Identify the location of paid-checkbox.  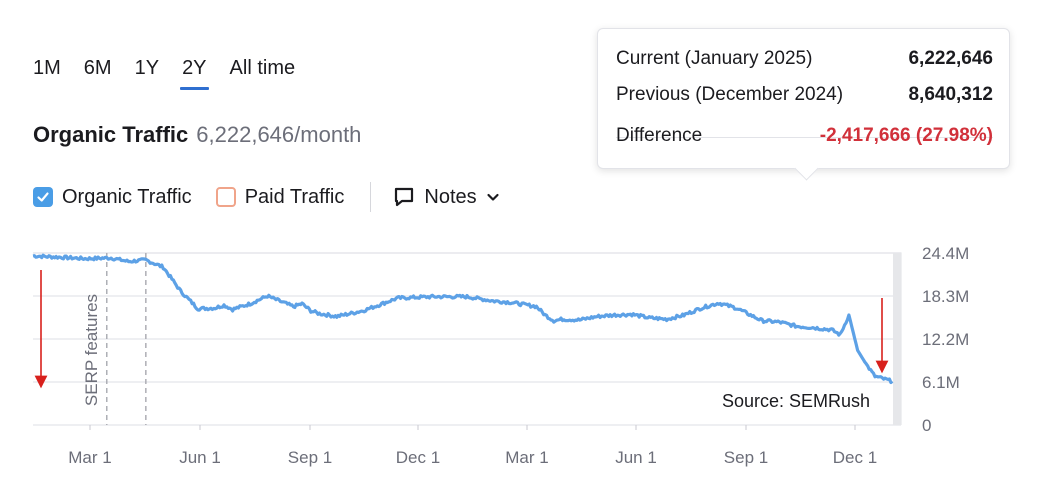
(225, 197).